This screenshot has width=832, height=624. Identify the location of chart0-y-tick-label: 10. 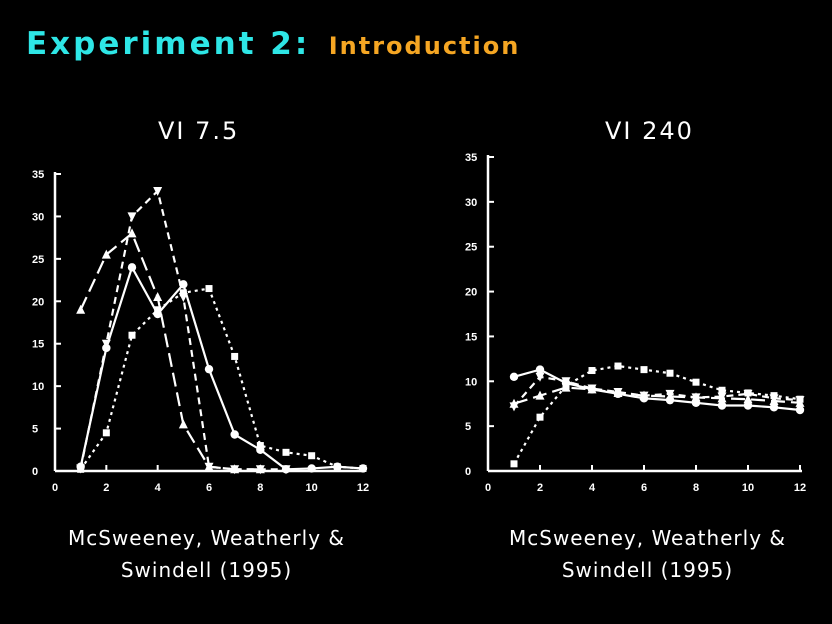
(38, 387).